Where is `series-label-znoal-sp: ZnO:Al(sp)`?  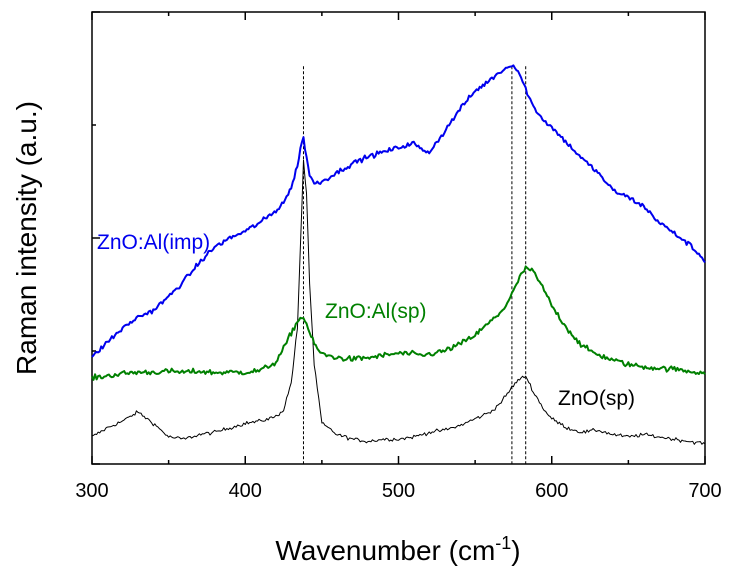
series-label-znoal-sp: ZnO:Al(sp) is located at coordinates (376, 311).